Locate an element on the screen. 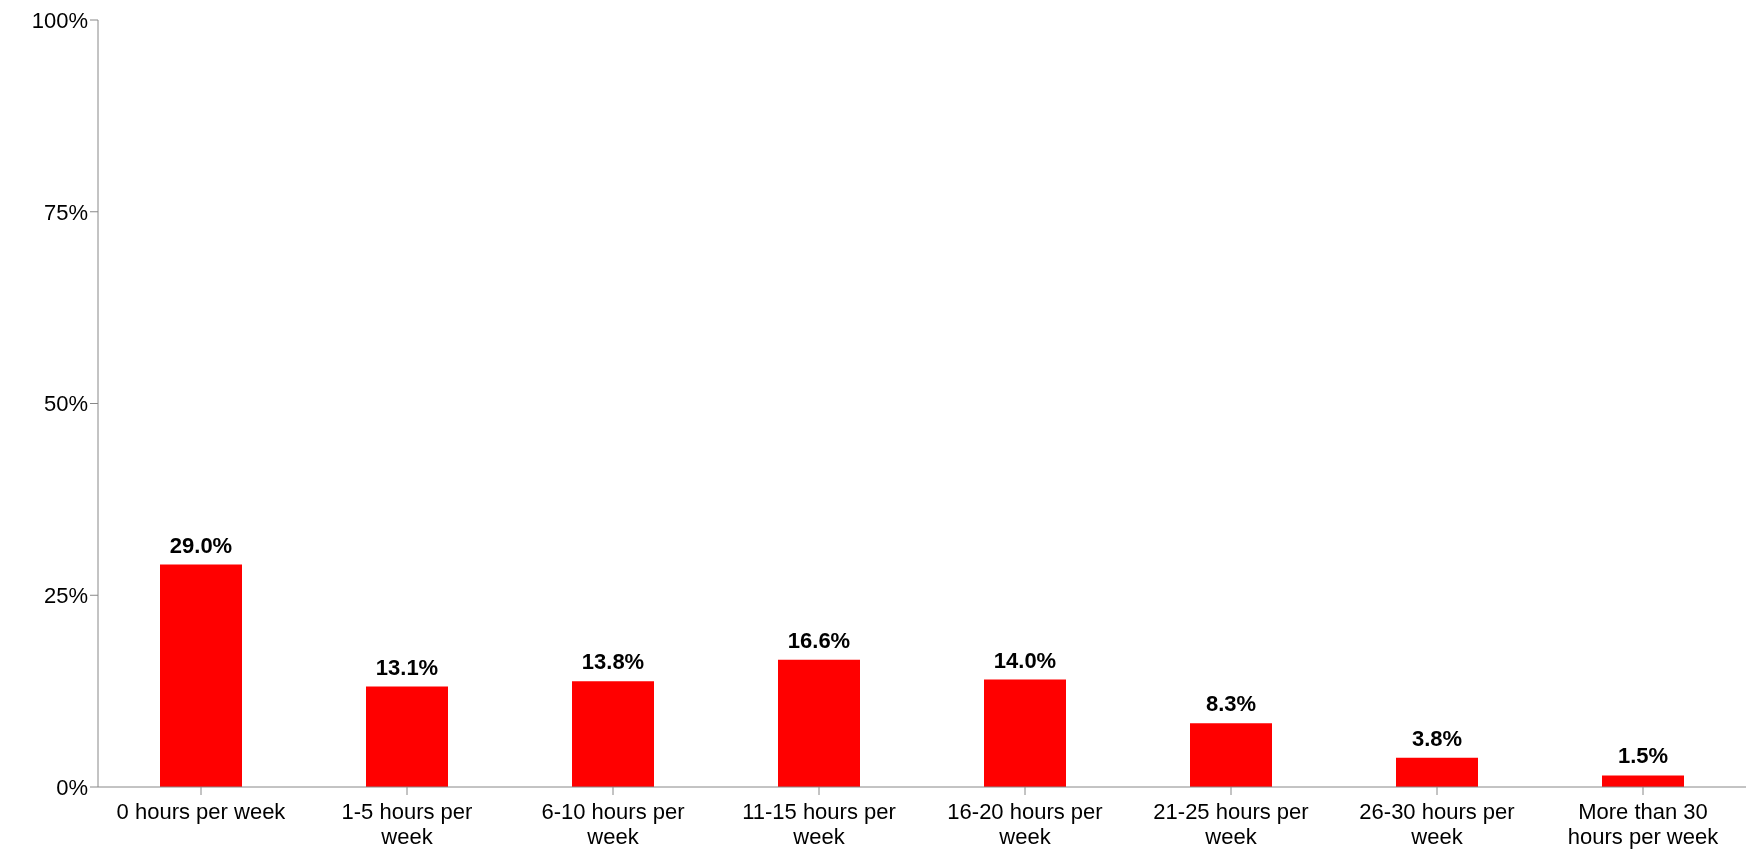 The image size is (1758, 859). data-label: 29.0% is located at coordinates (201, 545).